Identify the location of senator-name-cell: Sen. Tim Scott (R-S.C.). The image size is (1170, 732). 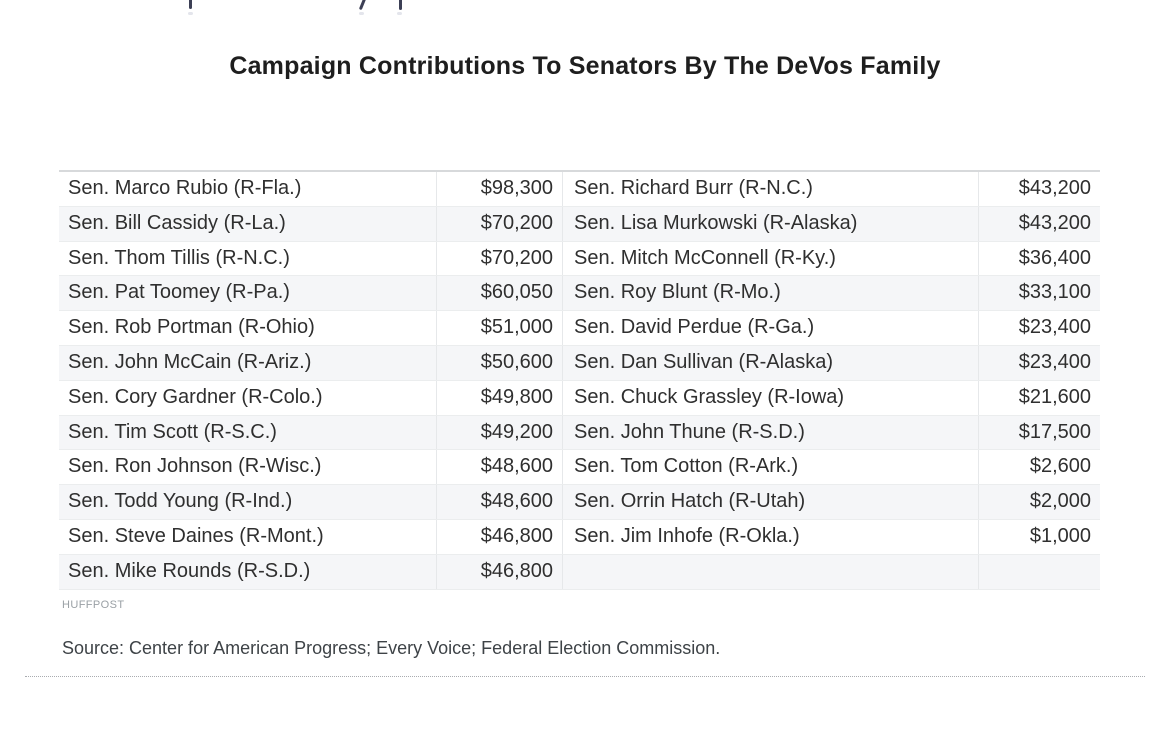
(248, 432).